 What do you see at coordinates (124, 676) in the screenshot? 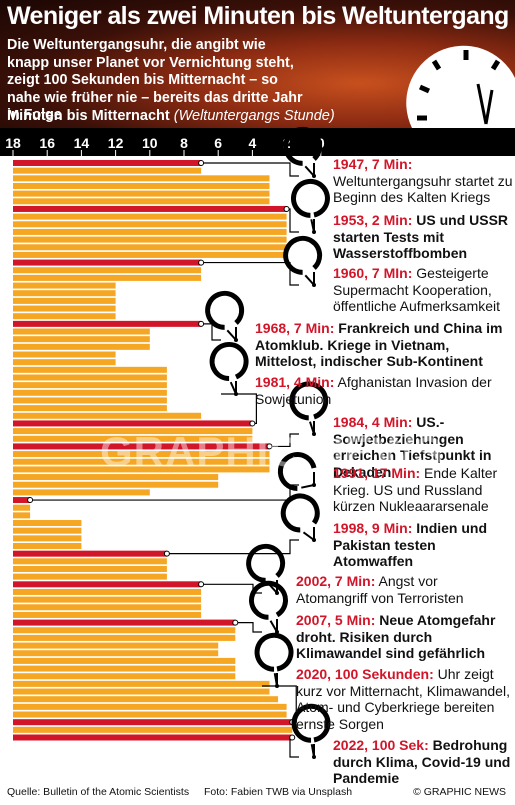
I see `bar-2014` at bounding box center [124, 676].